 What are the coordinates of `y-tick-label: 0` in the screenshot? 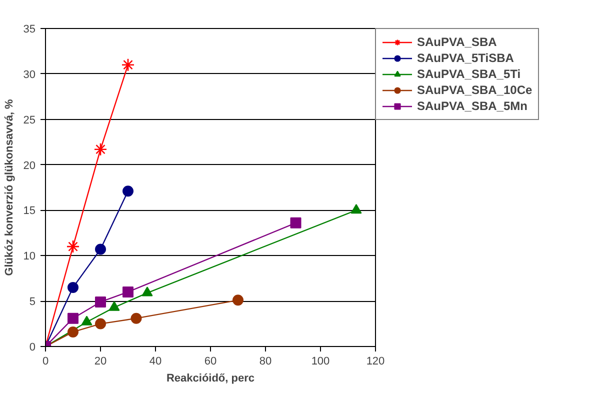 It's located at (32, 348).